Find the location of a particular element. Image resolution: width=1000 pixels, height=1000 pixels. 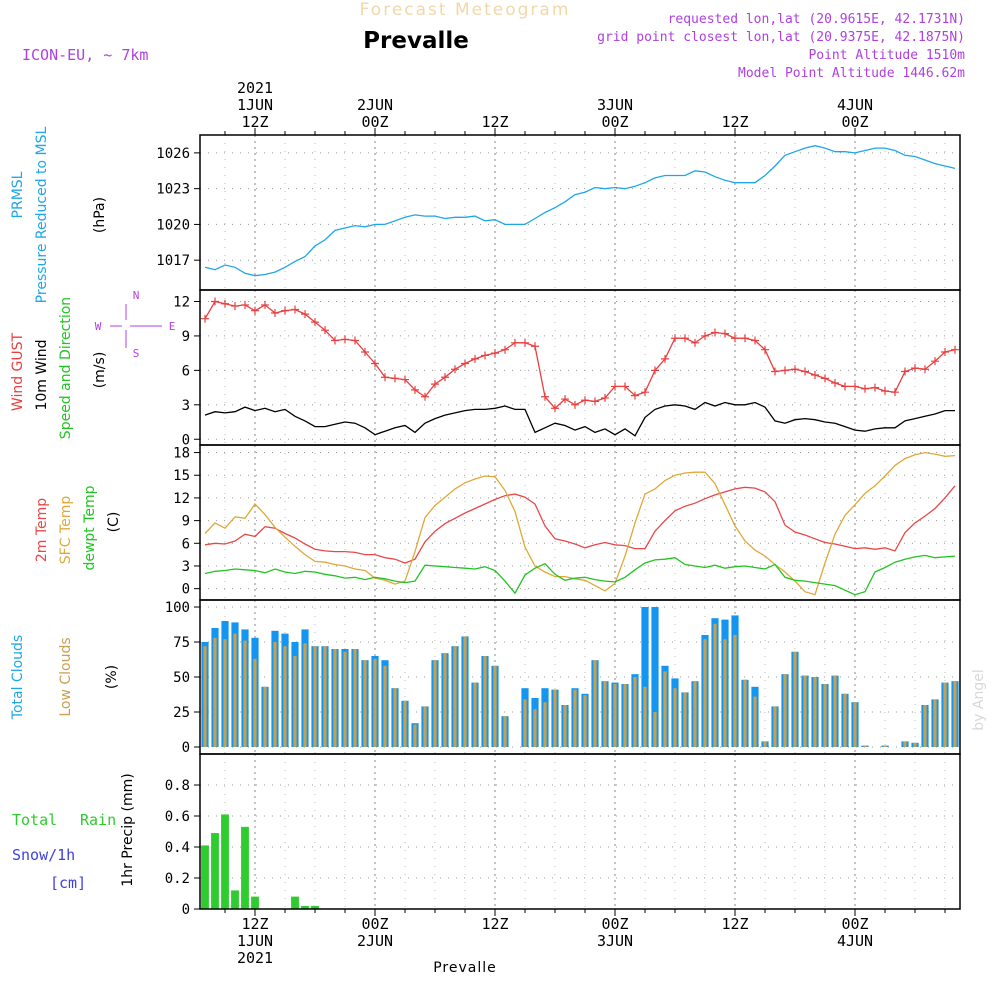

ytick-label: 75 is located at coordinates (181, 643).